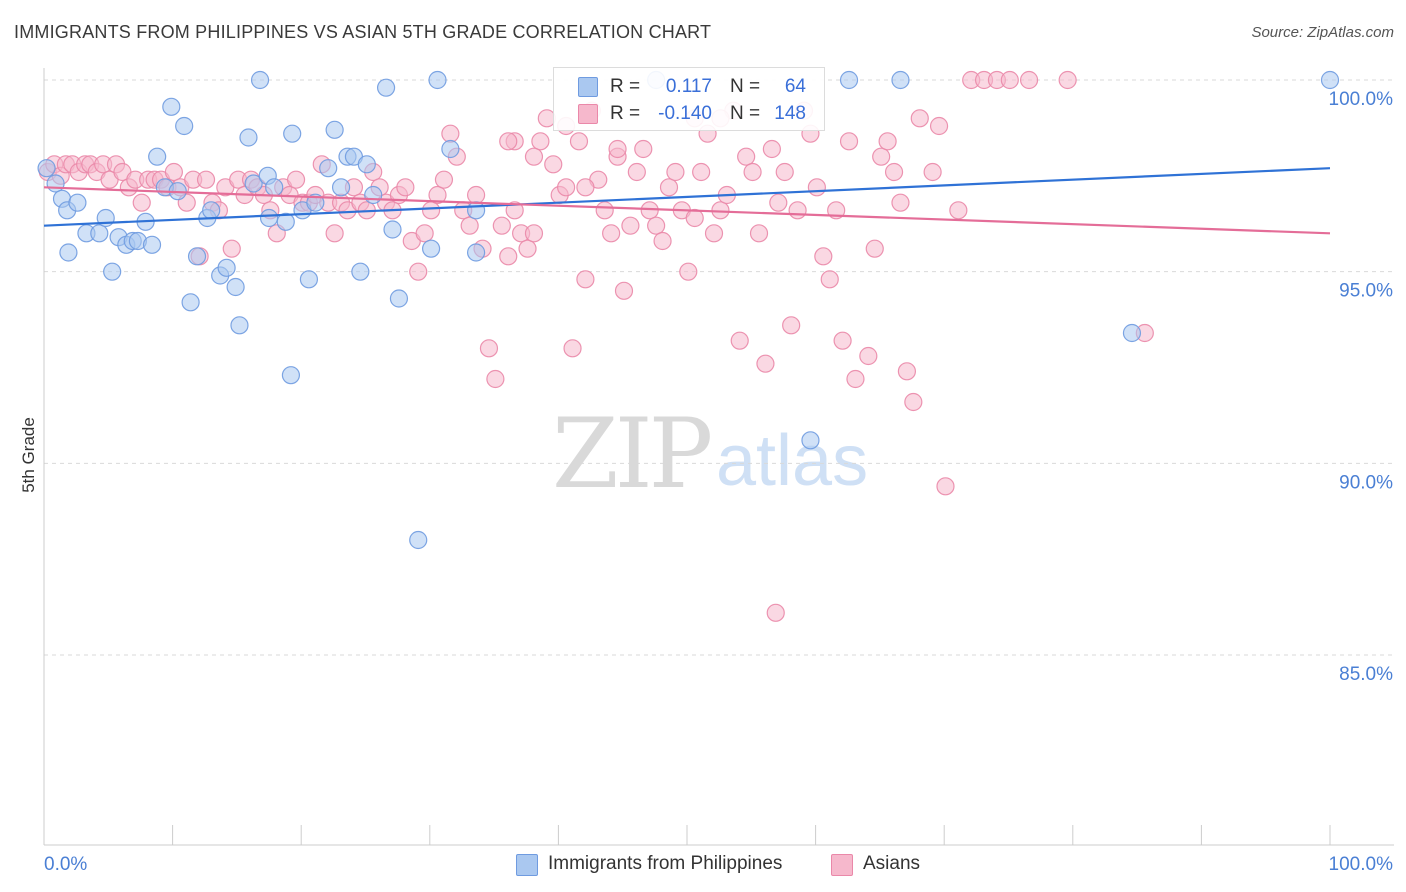 The image size is (1406, 892). Describe the element at coordinates (665, 863) in the screenshot. I see `legend-label: Immigrants from Philippines` at that location.